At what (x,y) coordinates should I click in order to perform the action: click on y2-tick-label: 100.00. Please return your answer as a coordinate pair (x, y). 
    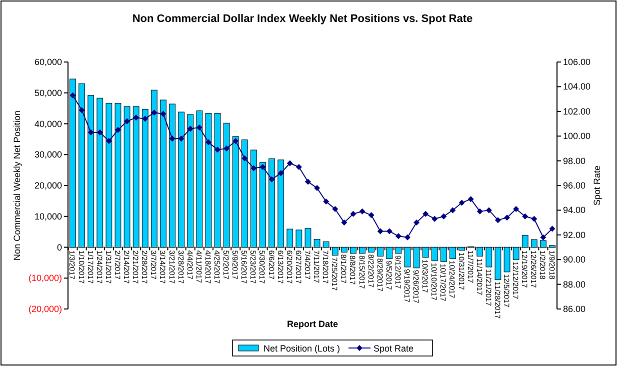
    Looking at the image, I should click on (577, 136).